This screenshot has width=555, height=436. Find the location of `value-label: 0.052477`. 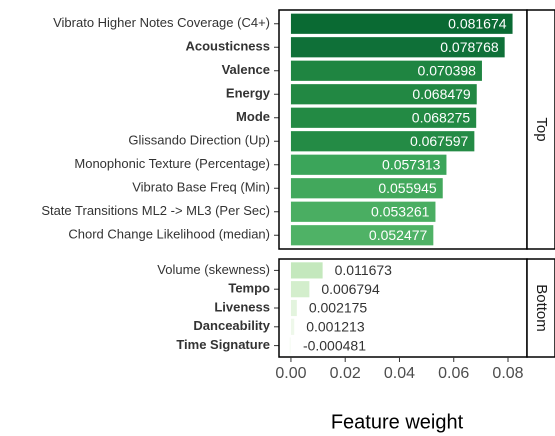

value-label: 0.052477 is located at coordinates (398, 235).